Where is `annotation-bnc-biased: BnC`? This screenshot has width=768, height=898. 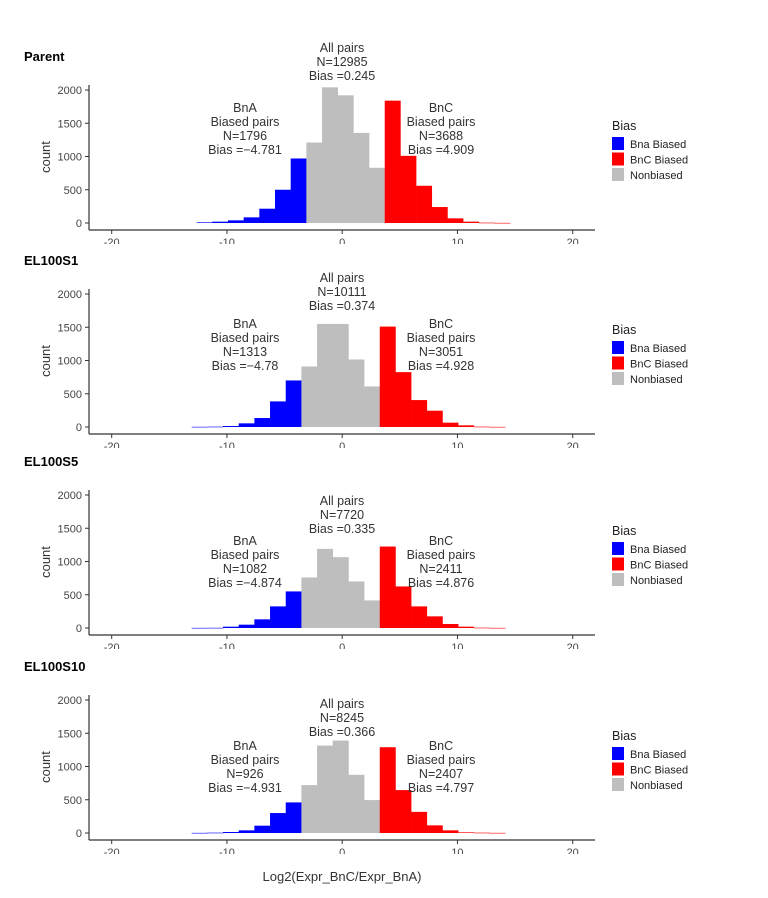 annotation-bnc-biased: BnC is located at coordinates (441, 746).